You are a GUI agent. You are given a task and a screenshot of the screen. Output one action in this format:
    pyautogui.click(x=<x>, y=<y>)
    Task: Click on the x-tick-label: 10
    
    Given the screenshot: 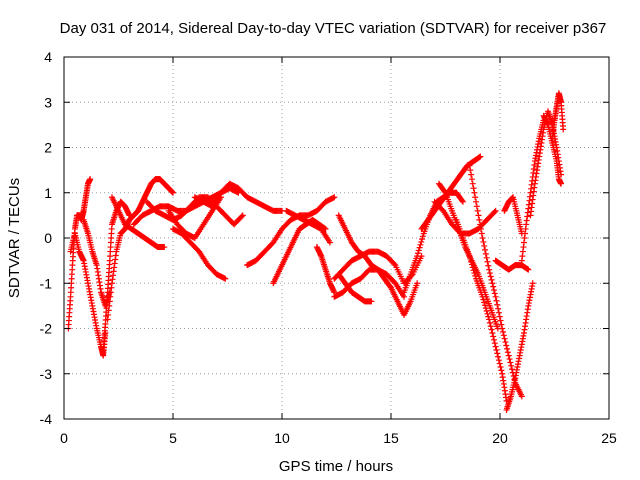 What is the action you would take?
    pyautogui.click(x=282, y=438)
    